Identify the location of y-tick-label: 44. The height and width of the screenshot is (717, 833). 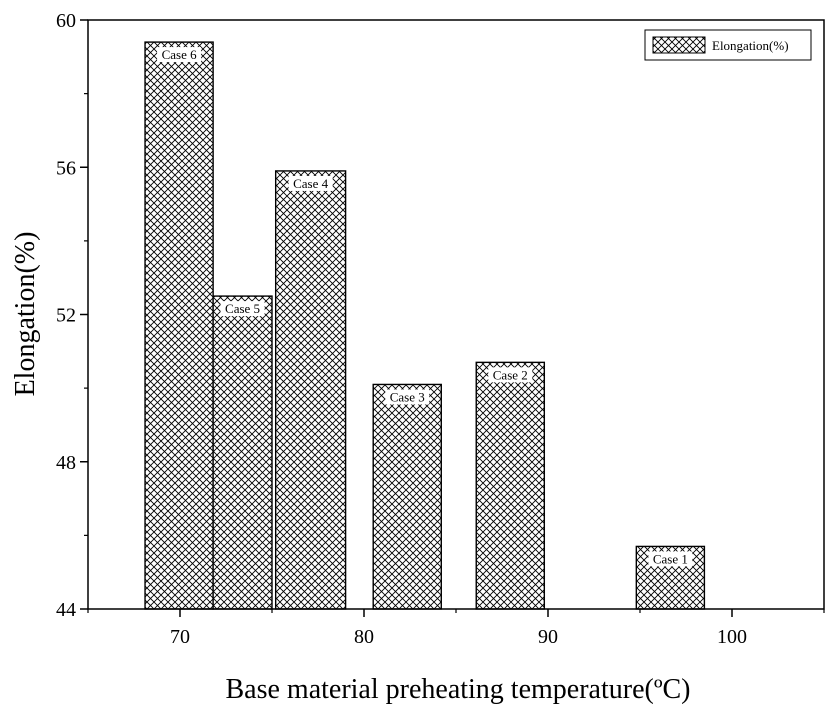
(66, 610).